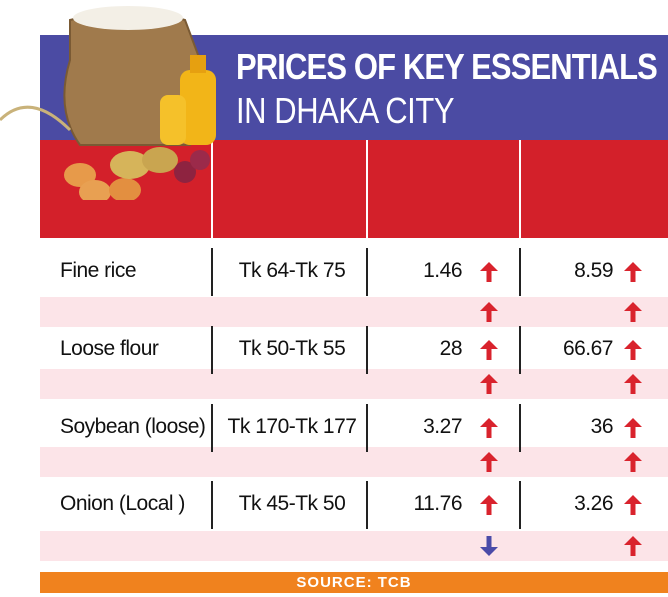  What do you see at coordinates (354, 582) in the screenshot?
I see `source-note: SOURCE: TCB` at bounding box center [354, 582].